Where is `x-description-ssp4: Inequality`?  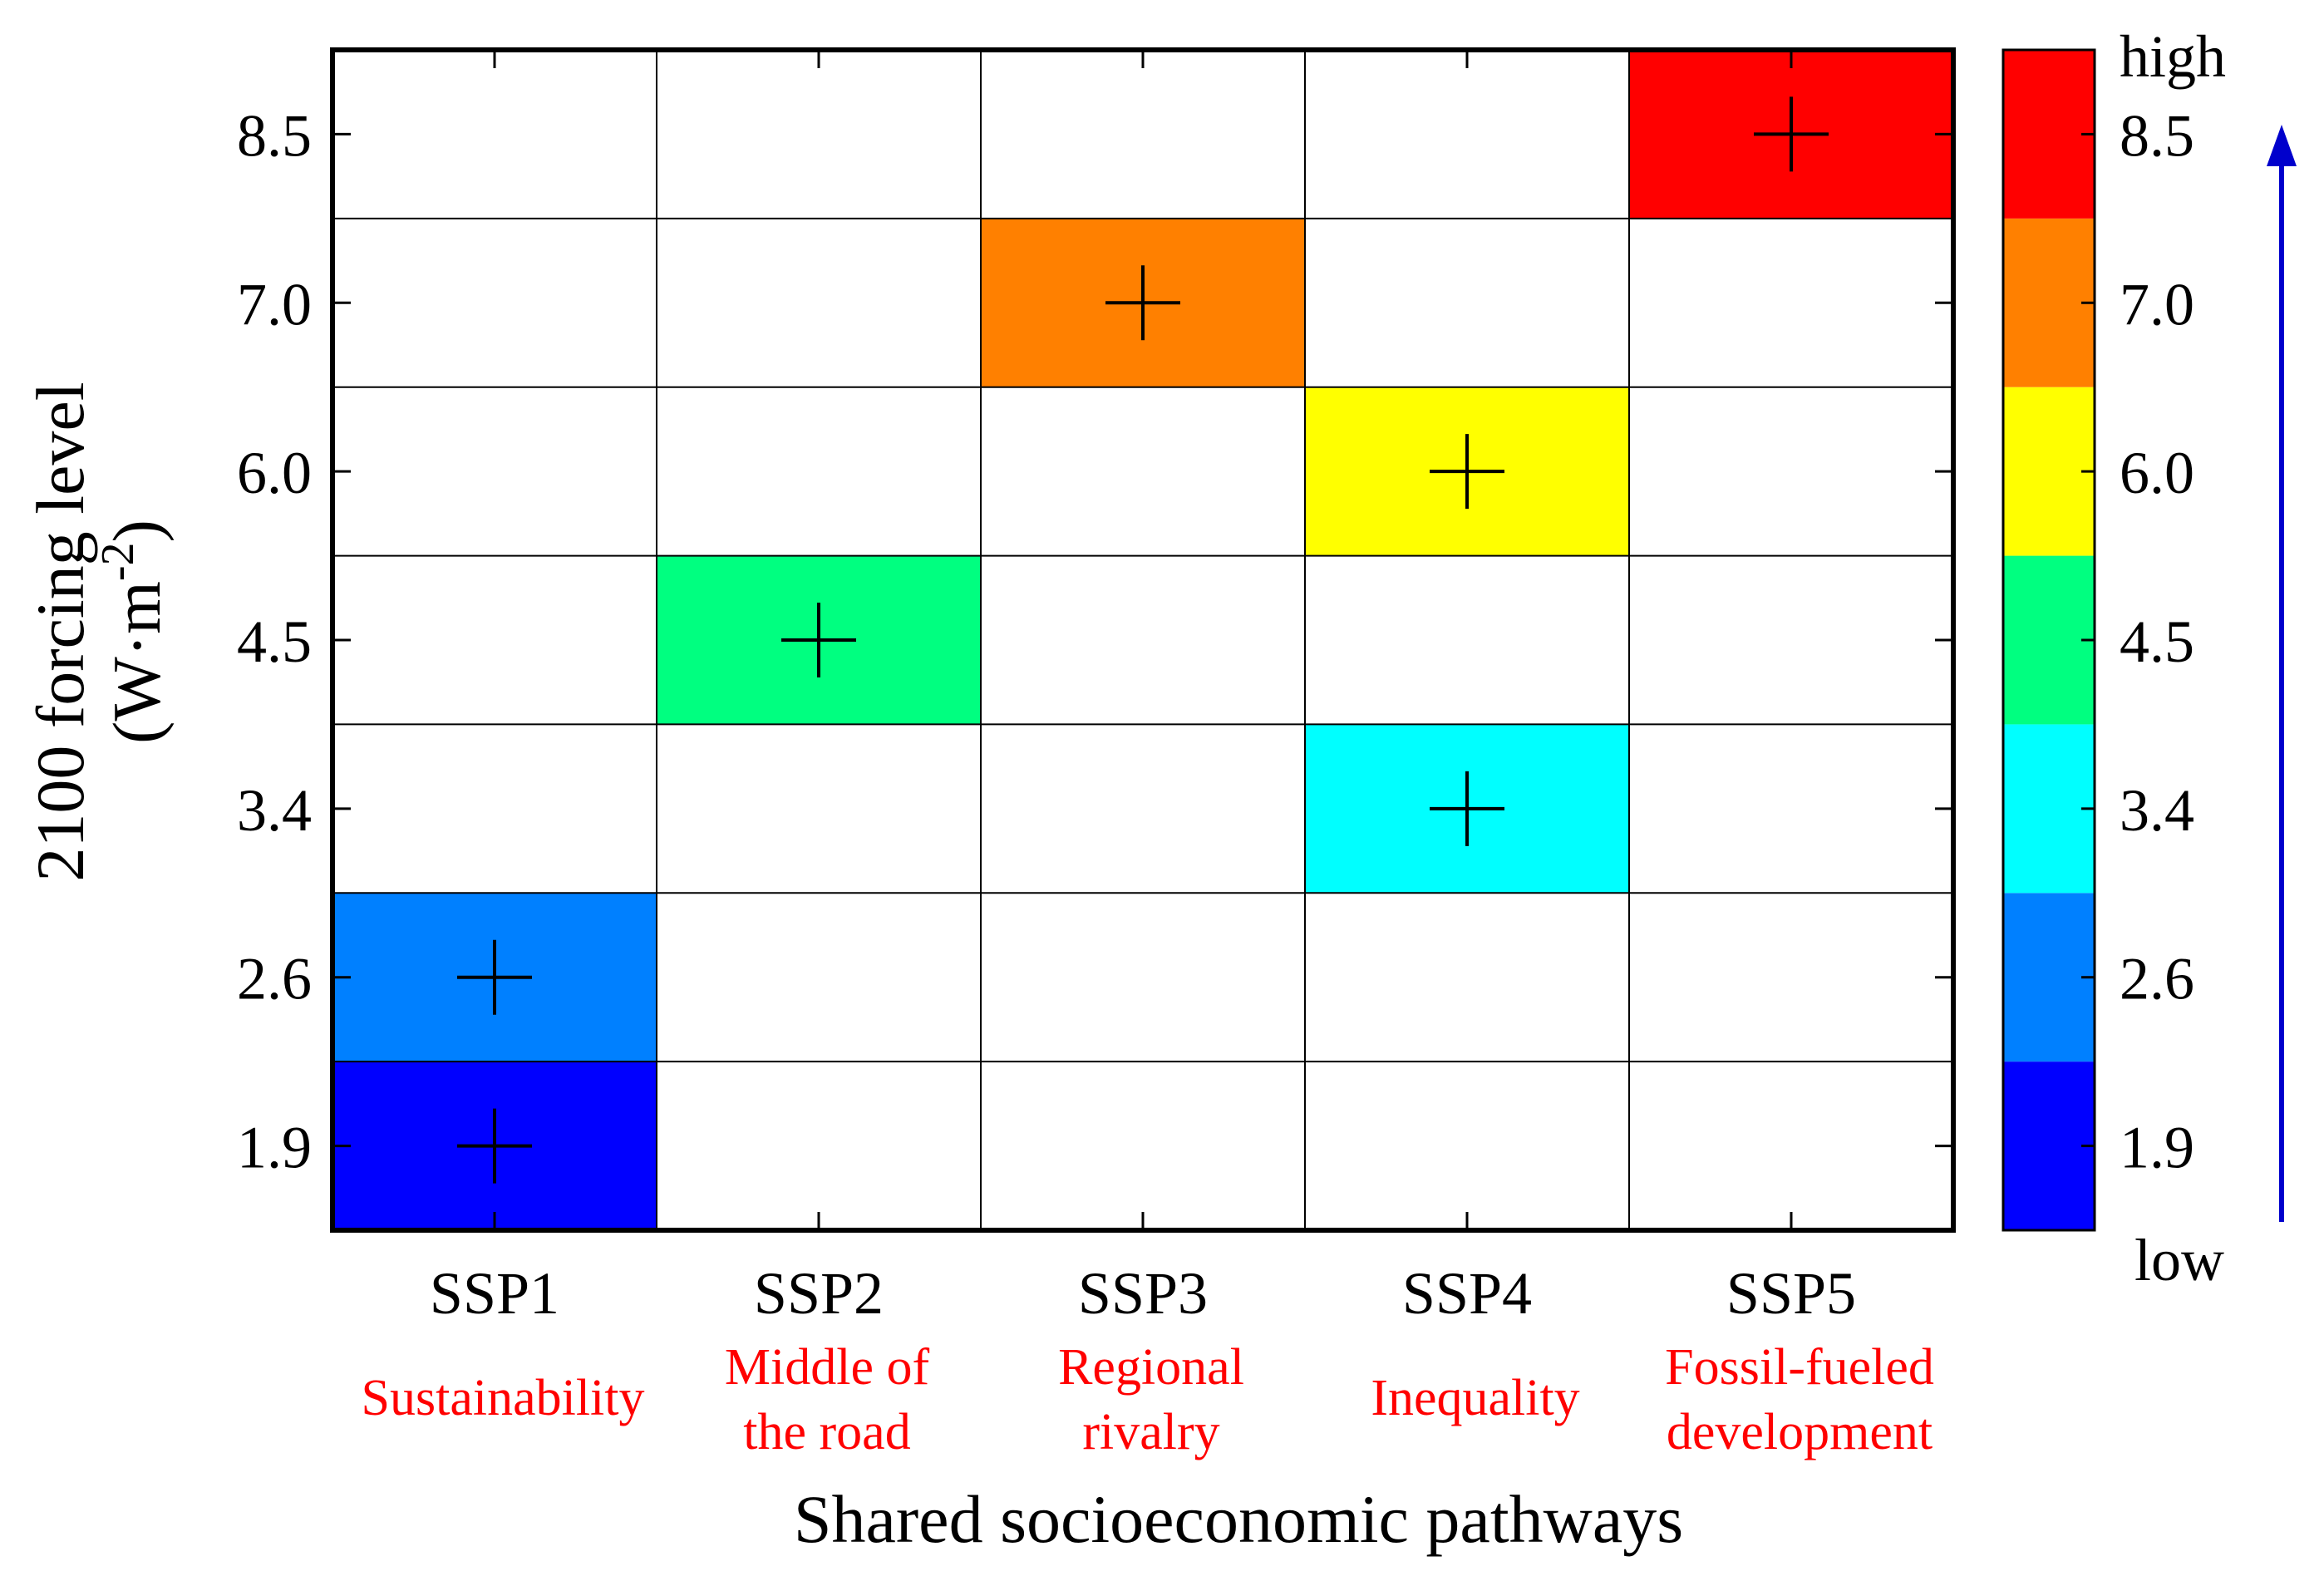 x-description-ssp4: Inequality is located at coordinates (1475, 1398).